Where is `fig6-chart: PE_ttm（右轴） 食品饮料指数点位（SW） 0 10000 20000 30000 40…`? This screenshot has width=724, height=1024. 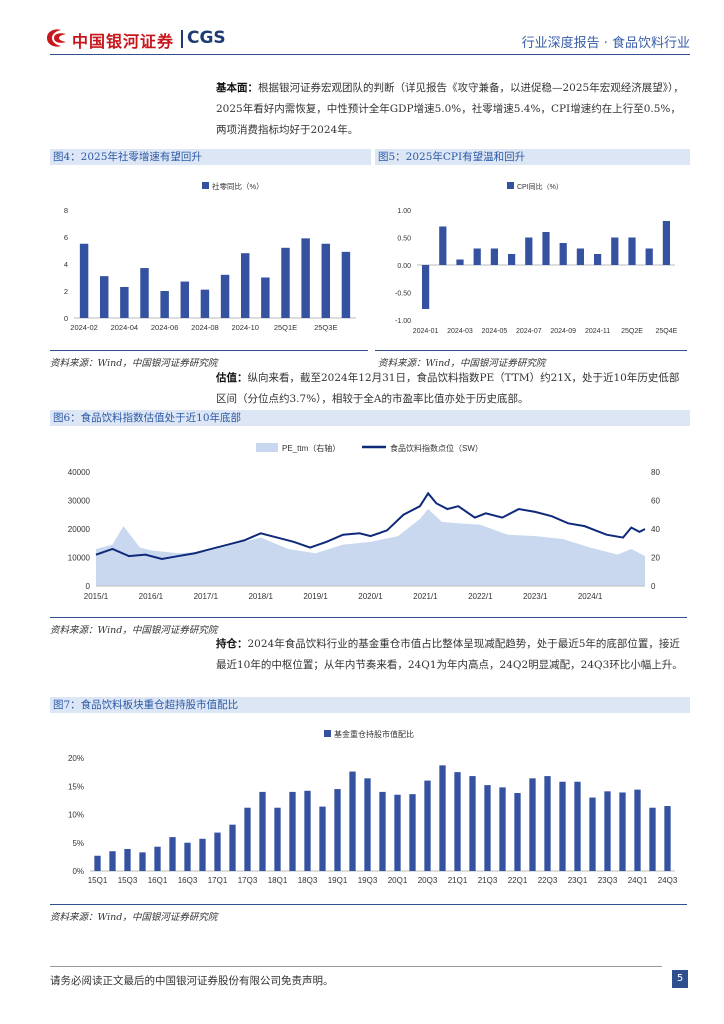
fig6-chart: PE_ttm（右轴） 食品饮料指数点位（SW） 0 10000 20000 30000 40… is located at coordinates (364, 522).